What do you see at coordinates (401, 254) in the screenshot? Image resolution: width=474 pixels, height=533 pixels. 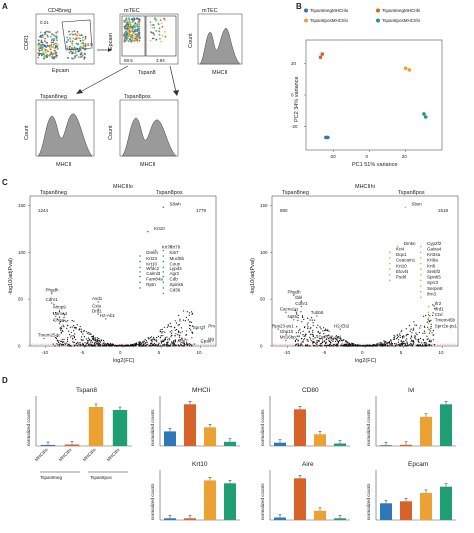 I see `gene-label: Dqx1` at bounding box center [401, 254].